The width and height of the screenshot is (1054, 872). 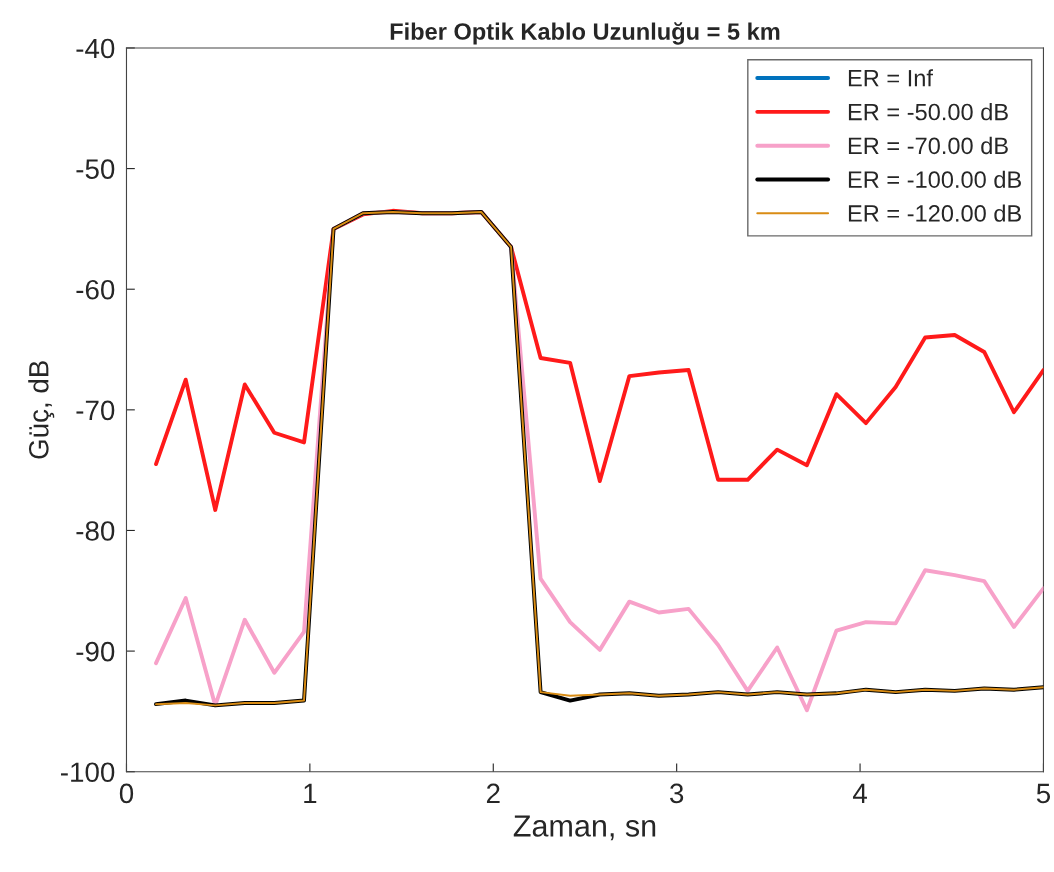 What do you see at coordinates (928, 145) in the screenshot?
I see `legend-label: ER = -70.00 dB` at bounding box center [928, 145].